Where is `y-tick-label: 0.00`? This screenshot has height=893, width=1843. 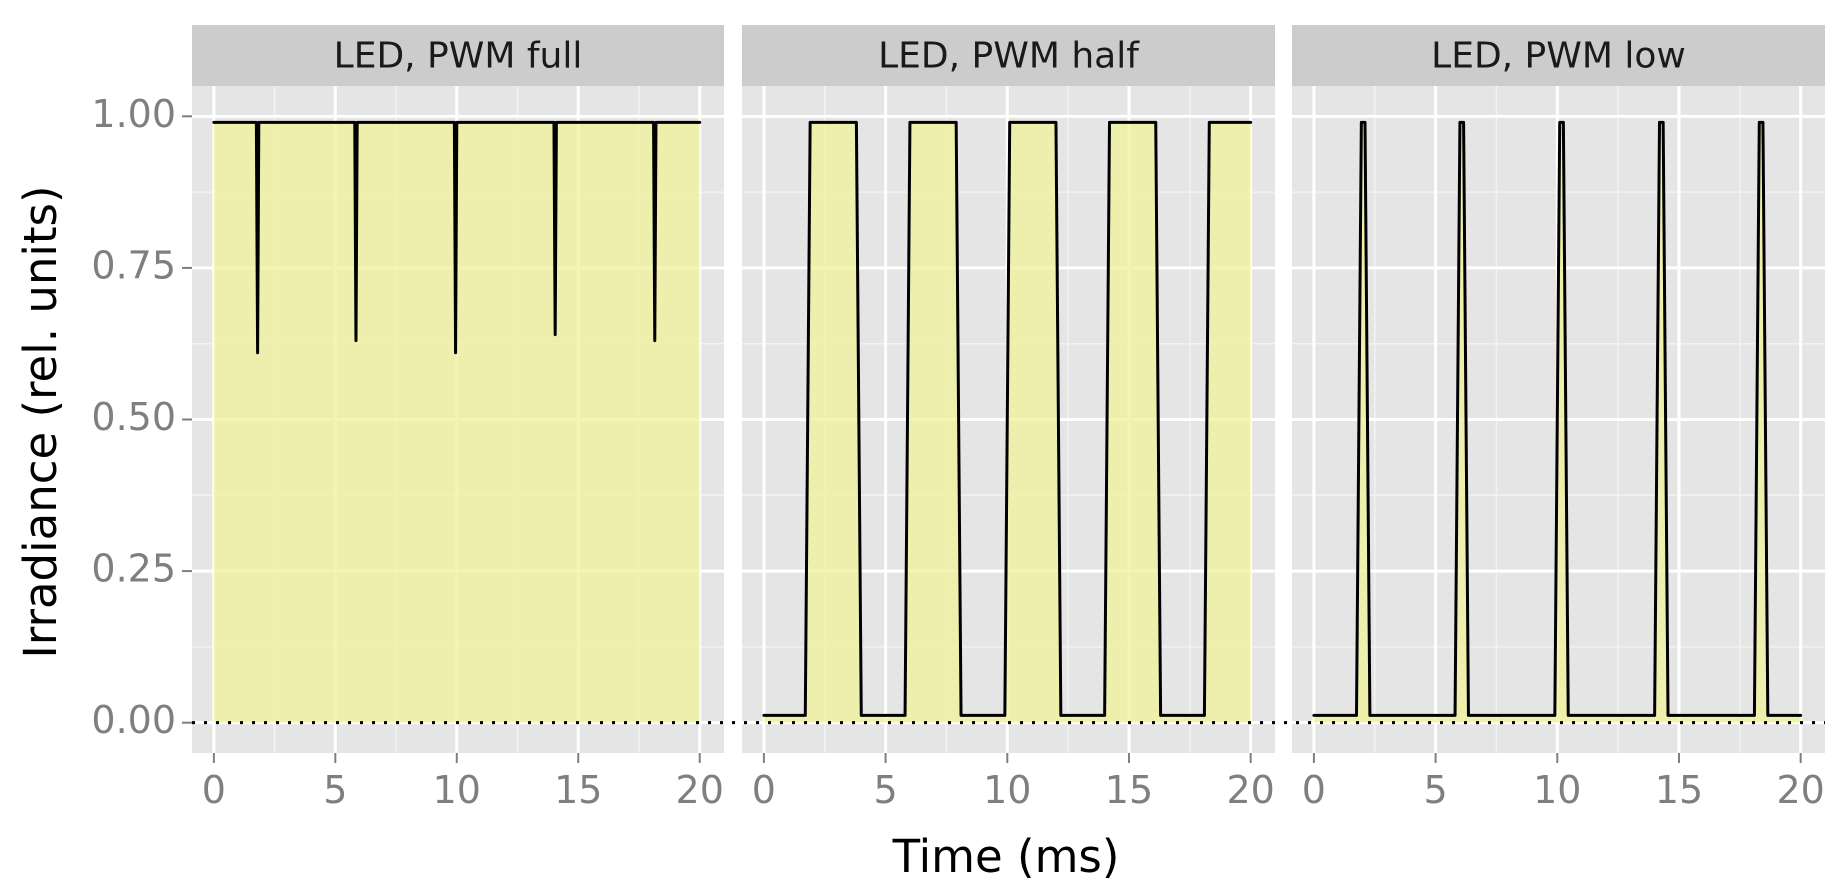 y-tick-label: 0.00 is located at coordinates (133, 720).